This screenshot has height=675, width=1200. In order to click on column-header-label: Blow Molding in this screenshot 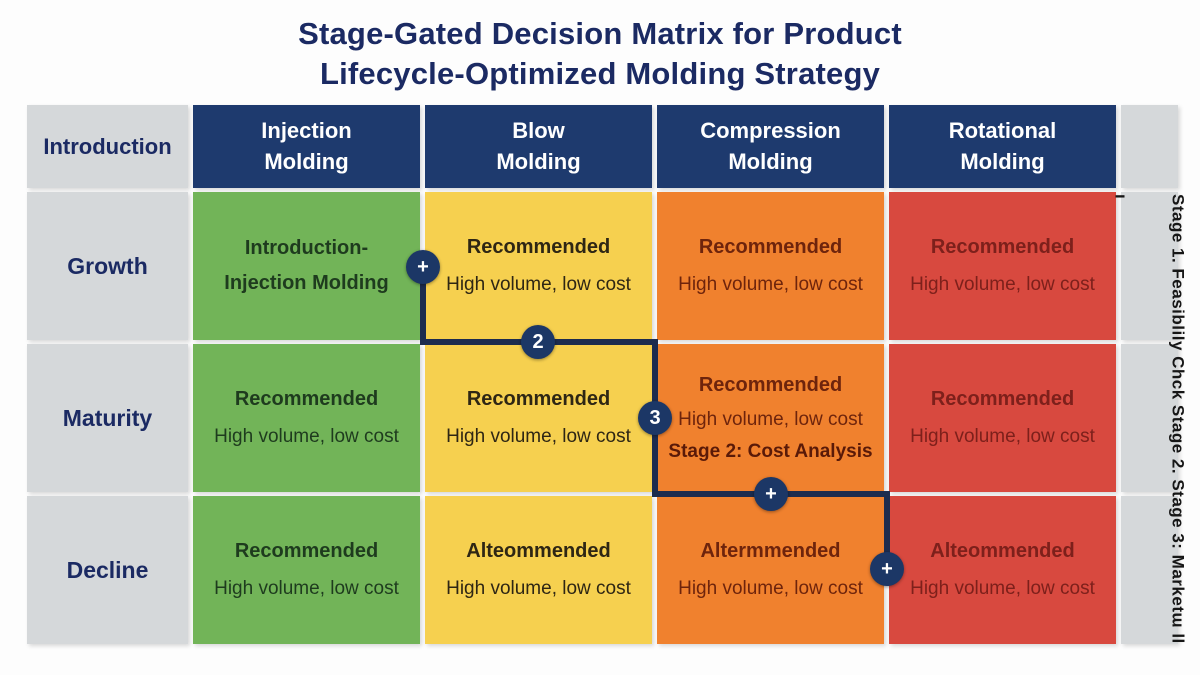, I will do `click(538, 145)`.